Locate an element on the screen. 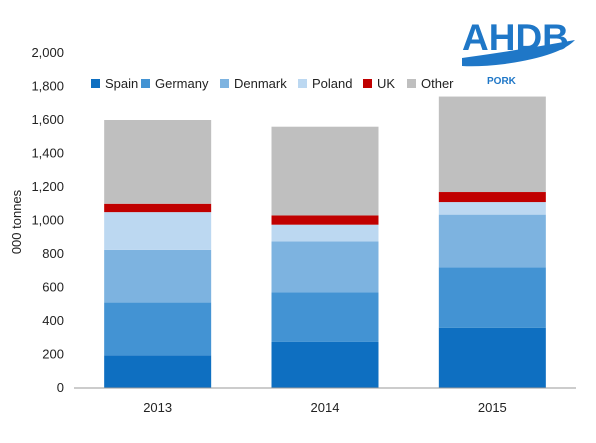  bar-segment-spain-2013 is located at coordinates (158, 371).